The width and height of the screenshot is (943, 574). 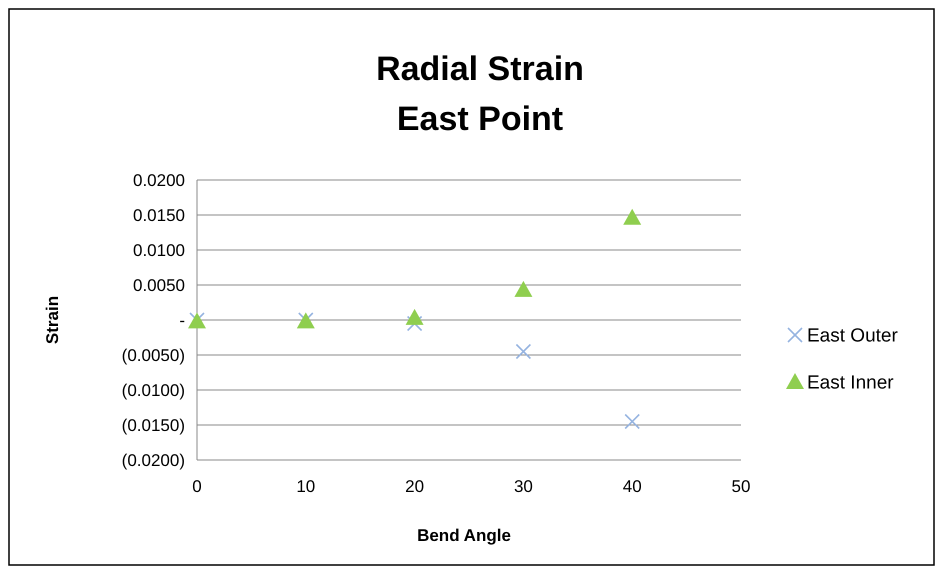 What do you see at coordinates (159, 215) in the screenshot?
I see `y-tick-label: 0.0150` at bounding box center [159, 215].